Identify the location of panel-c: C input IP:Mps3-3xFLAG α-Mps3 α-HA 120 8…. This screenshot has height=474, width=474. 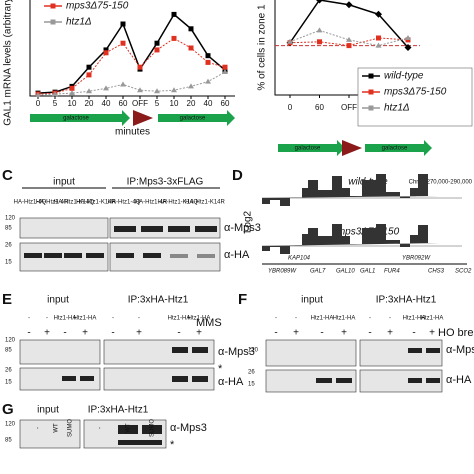
(131, 219).